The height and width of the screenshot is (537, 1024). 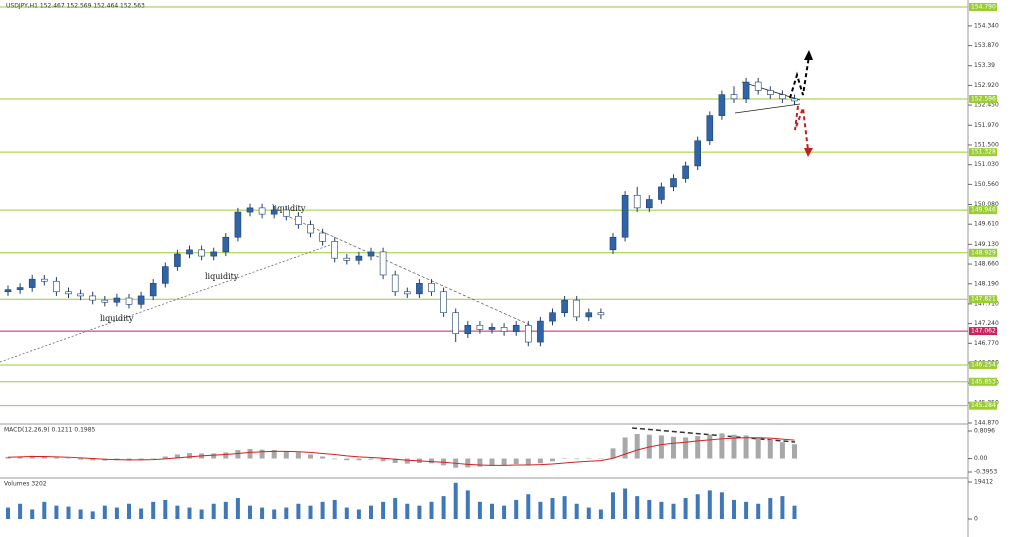 What do you see at coordinates (767, 108) in the screenshot?
I see `triangle-line` at bounding box center [767, 108].